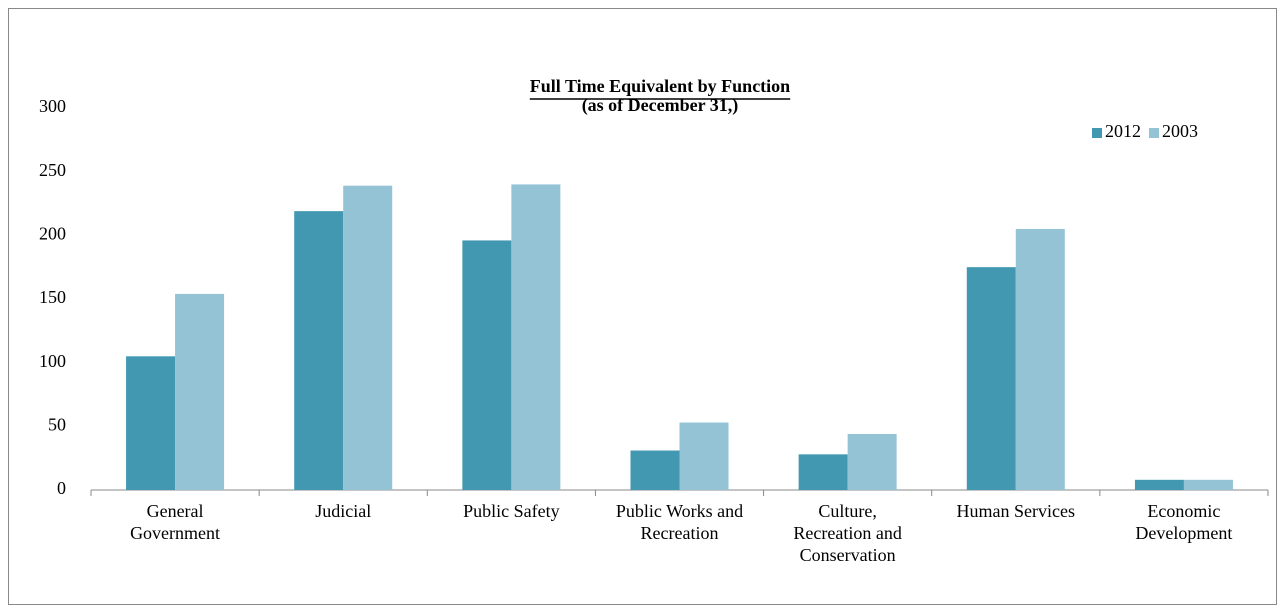  Describe the element at coordinates (660, 86) in the screenshot. I see `chart-title: Full Time Equivalent by Function` at that location.